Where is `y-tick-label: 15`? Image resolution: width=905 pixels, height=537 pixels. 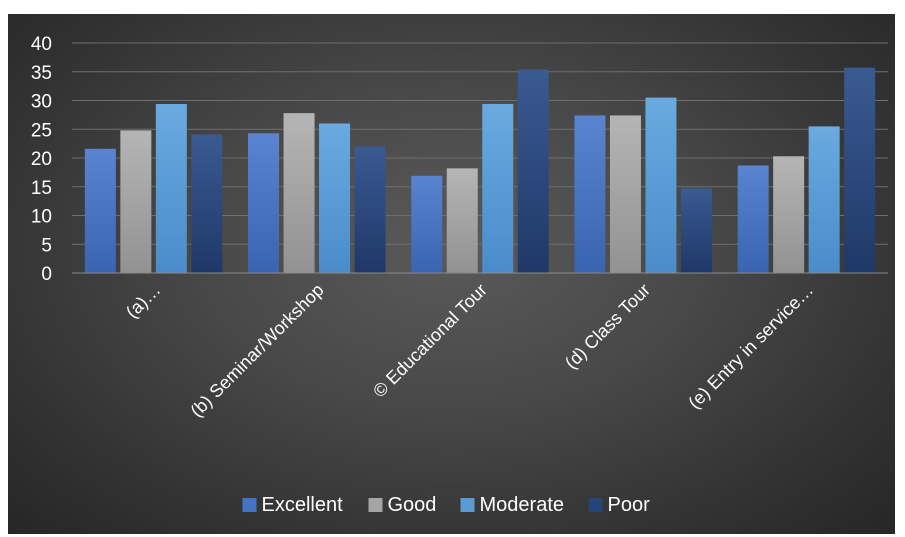 y-tick-label: 15 is located at coordinates (41, 188).